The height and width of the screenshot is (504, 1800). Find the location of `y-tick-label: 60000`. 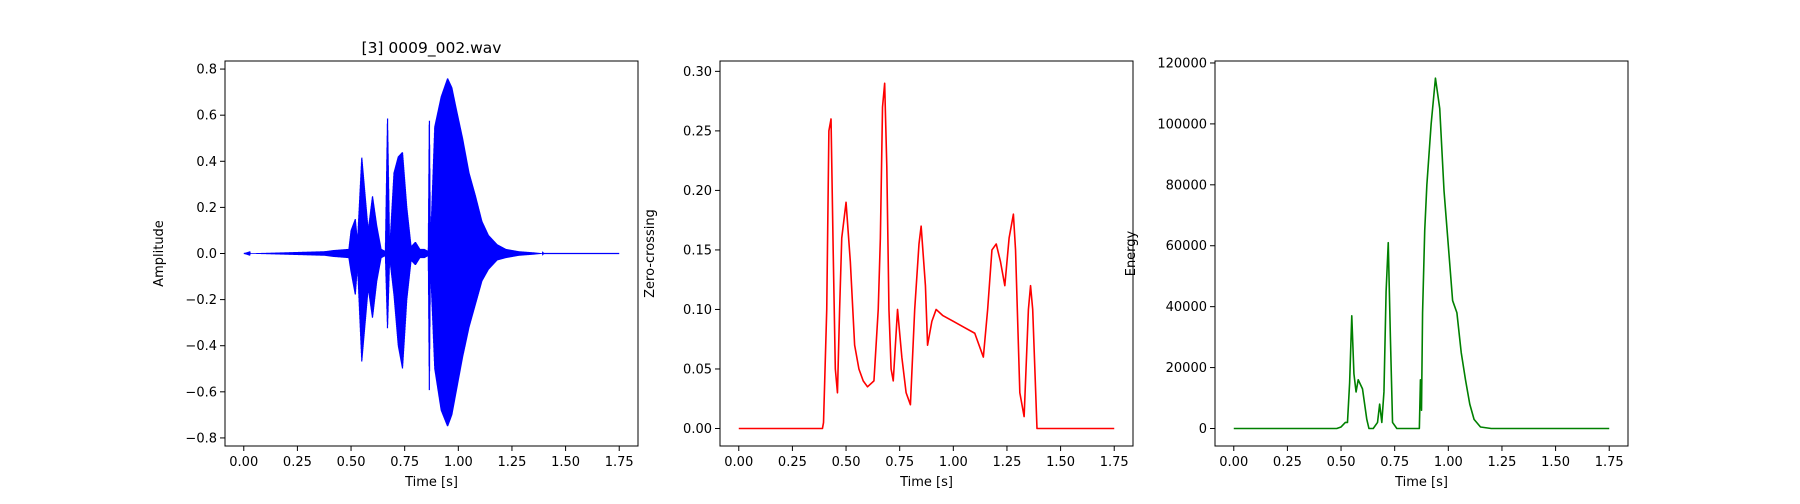

y-tick-label: 60000 is located at coordinates (1186, 246).